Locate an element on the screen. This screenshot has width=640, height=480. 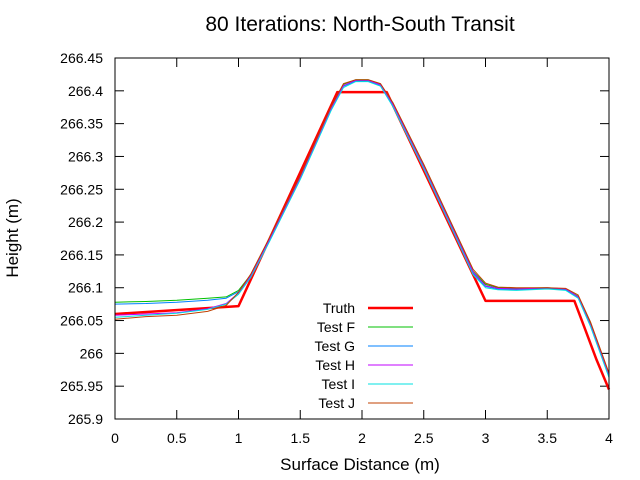
x-tick-label: 4 is located at coordinates (609, 438).